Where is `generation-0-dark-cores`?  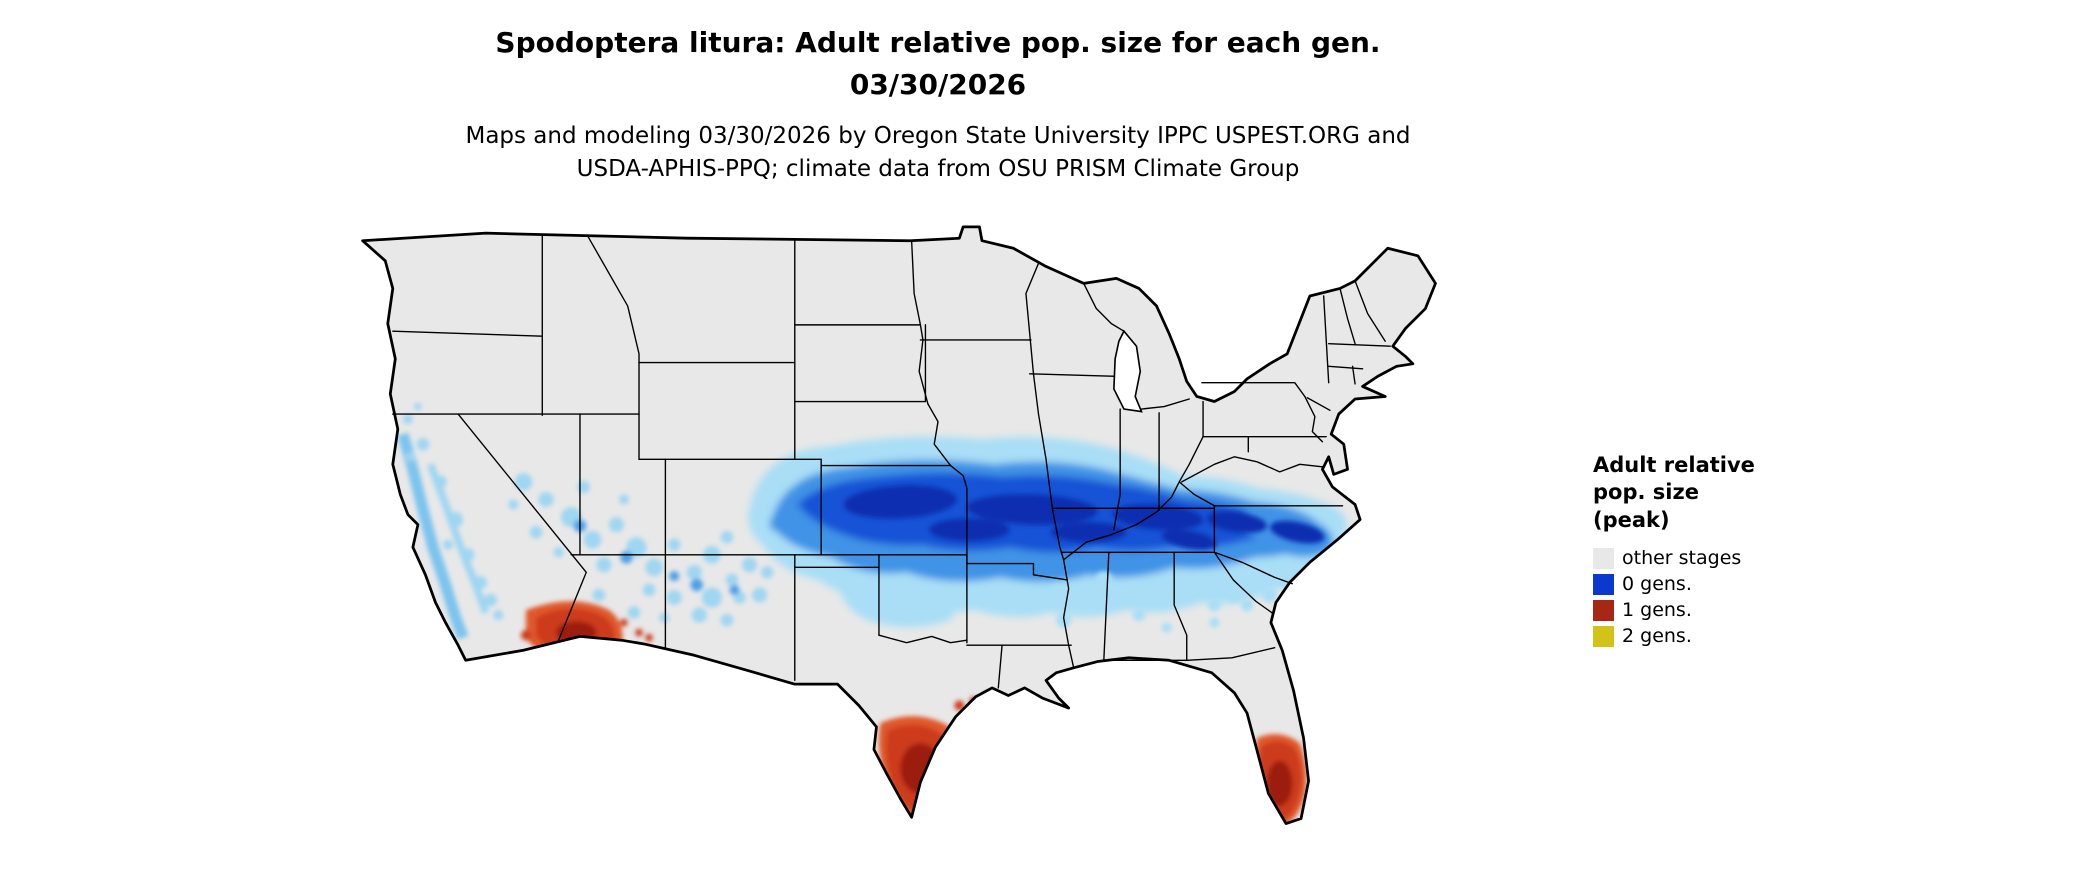 generation-0-dark-cores is located at coordinates (1084, 517).